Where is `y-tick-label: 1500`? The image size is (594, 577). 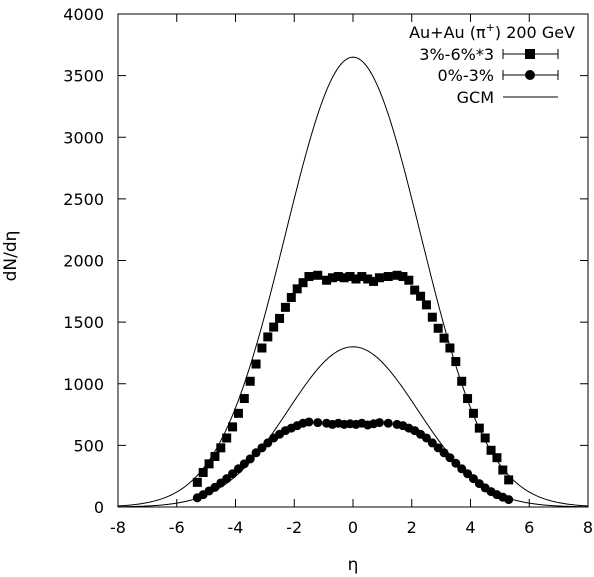
y-tick-label: 1500 is located at coordinates (83, 322).